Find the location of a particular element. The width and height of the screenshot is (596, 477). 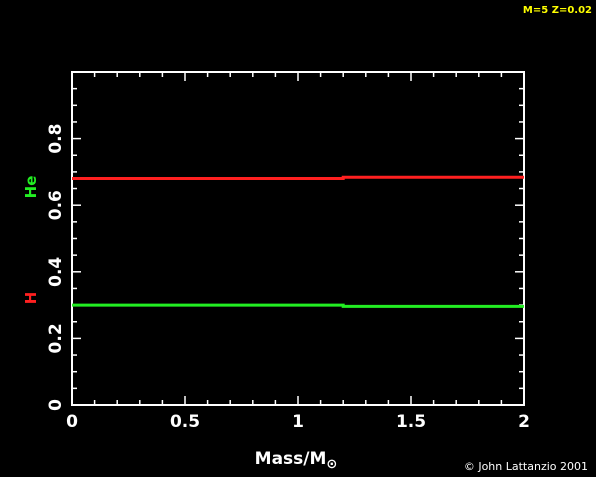

x-tick-label: 1.5 is located at coordinates (411, 422).